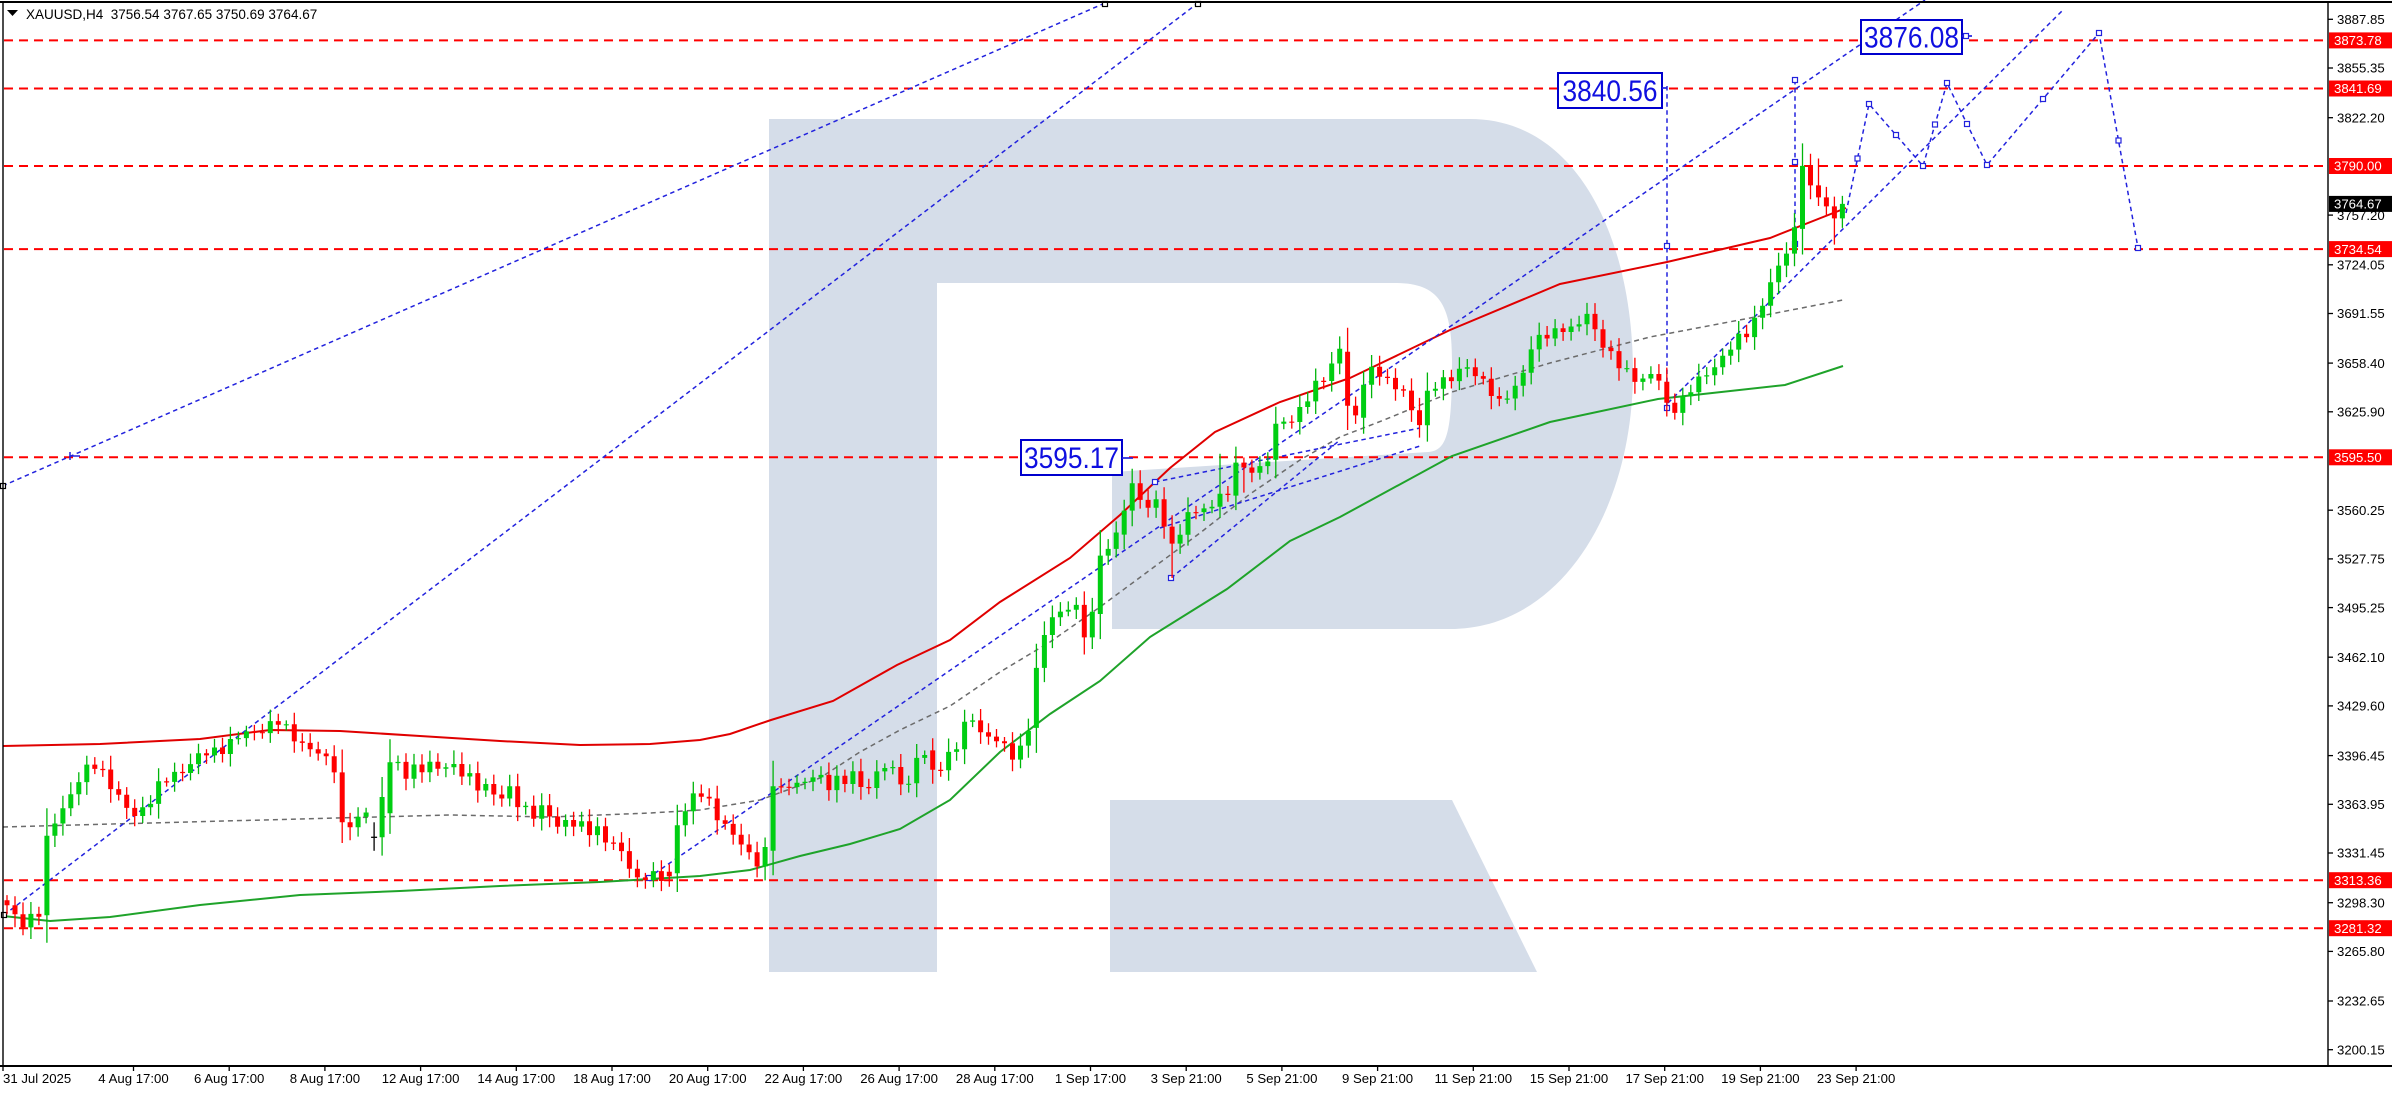 Image resolution: width=2392 pixels, height=1095 pixels. What do you see at coordinates (2361, 412) in the screenshot?
I see `svg-text: 3625.90` at bounding box center [2361, 412].